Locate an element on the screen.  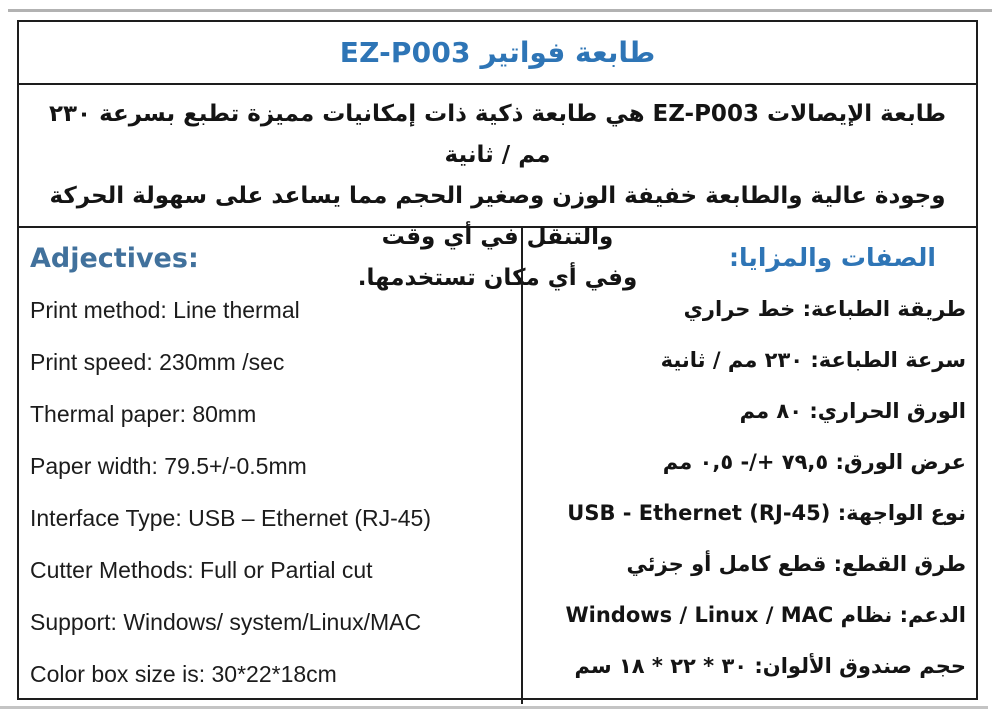
spec-row-thermal-paper-ar: الورق الحراري: ٨٠ مم is located at coordinates (748, 410).